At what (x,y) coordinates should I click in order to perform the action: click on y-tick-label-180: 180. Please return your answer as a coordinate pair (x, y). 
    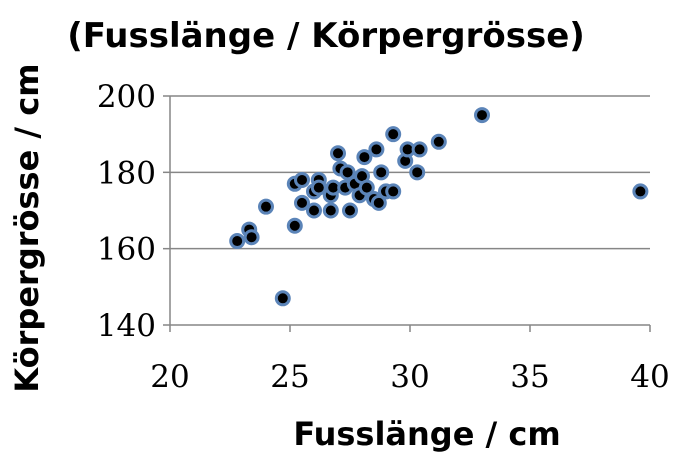
    Looking at the image, I should click on (126, 173).